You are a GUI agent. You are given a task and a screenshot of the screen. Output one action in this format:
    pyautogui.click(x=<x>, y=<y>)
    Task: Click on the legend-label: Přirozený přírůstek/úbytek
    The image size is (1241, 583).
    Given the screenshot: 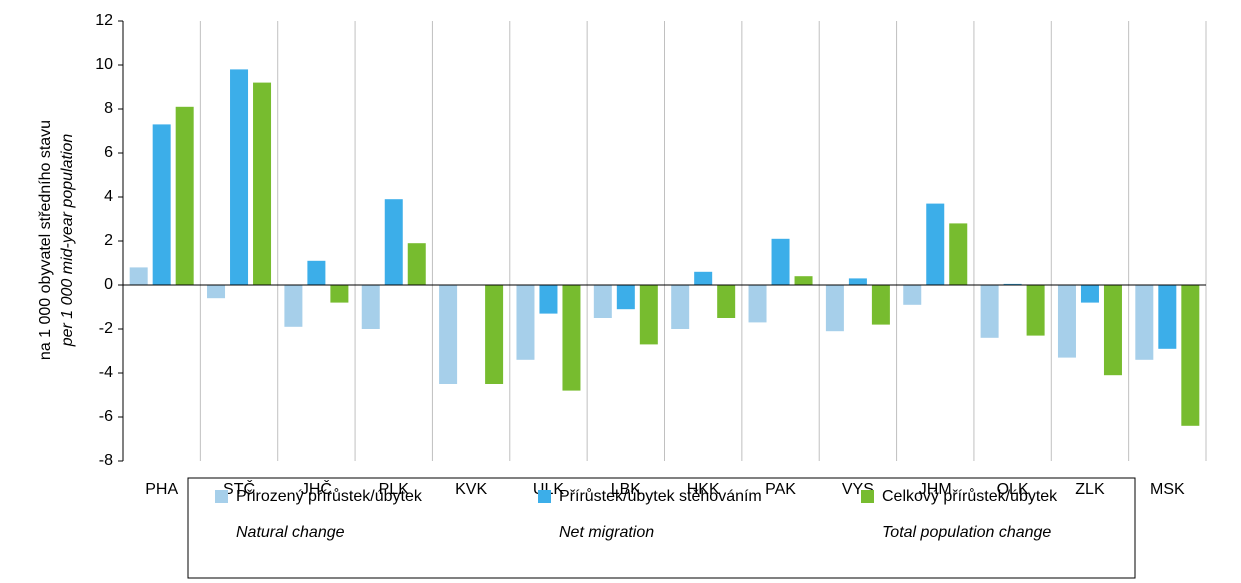 What is the action you would take?
    pyautogui.click(x=329, y=496)
    